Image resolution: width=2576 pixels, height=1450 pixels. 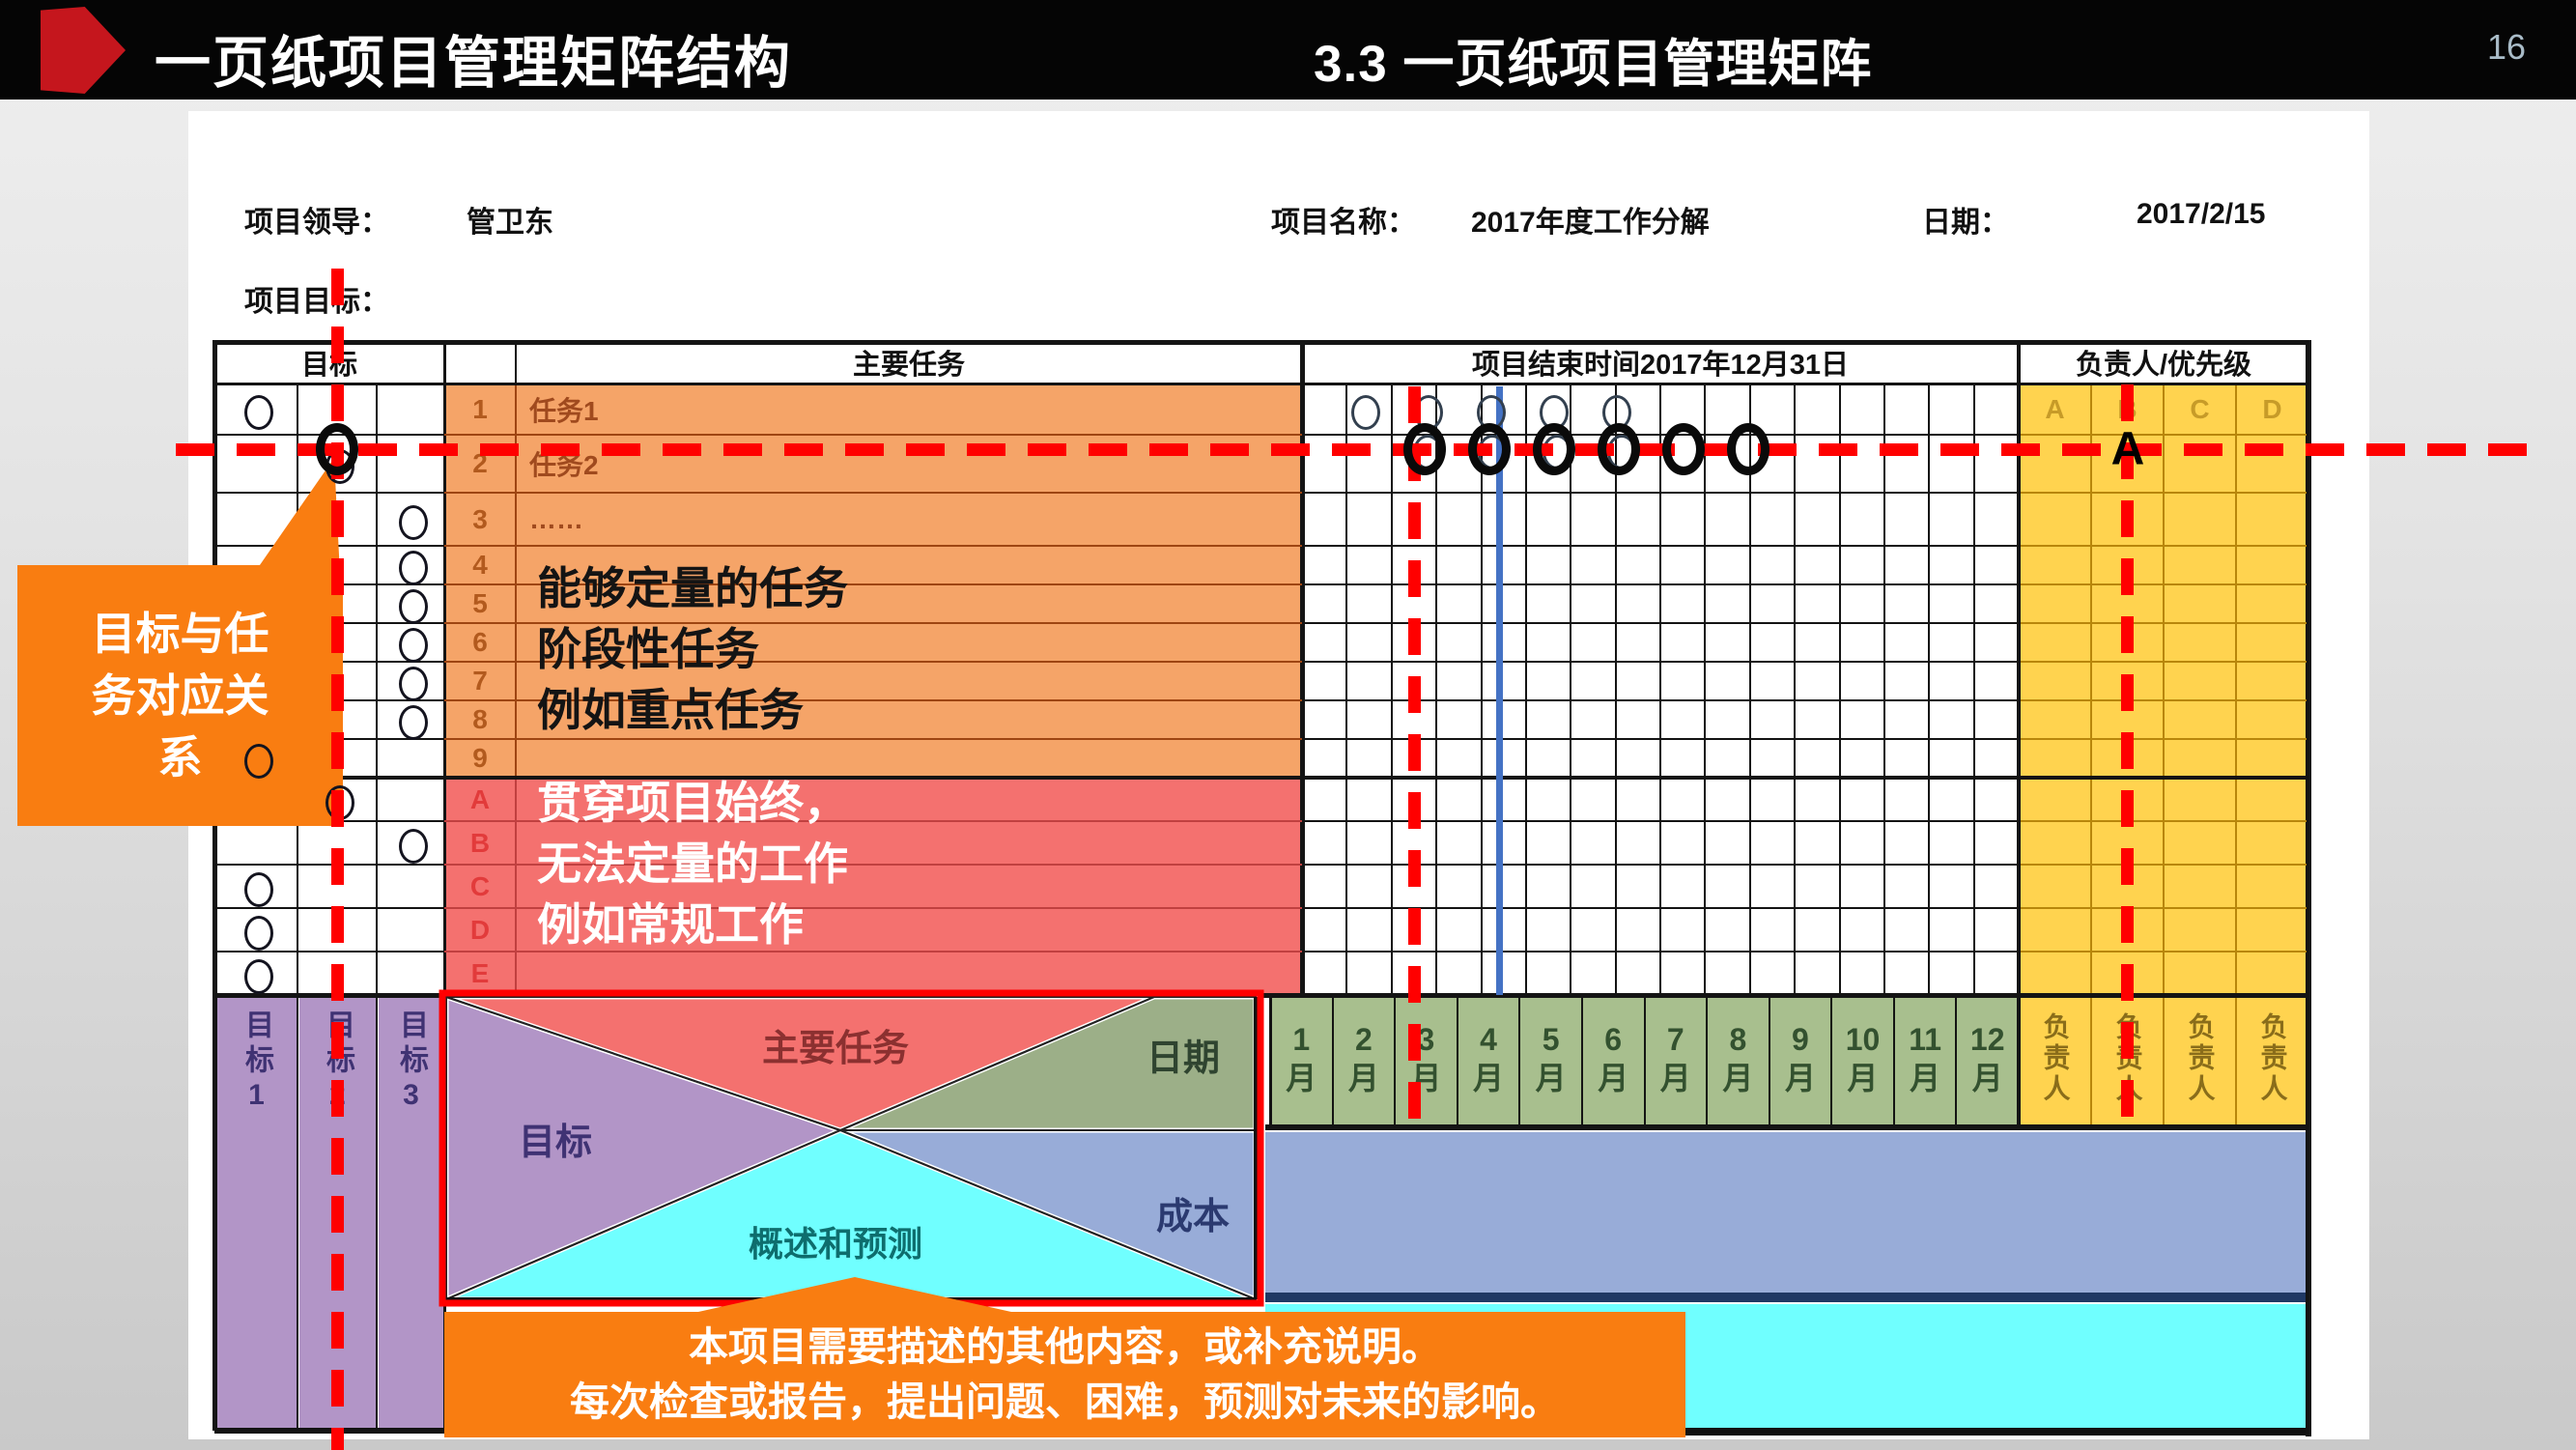 What do you see at coordinates (1660, 366) in the screenshot?
I see `header-timeline: 项目结束时间2017年12月31日` at bounding box center [1660, 366].